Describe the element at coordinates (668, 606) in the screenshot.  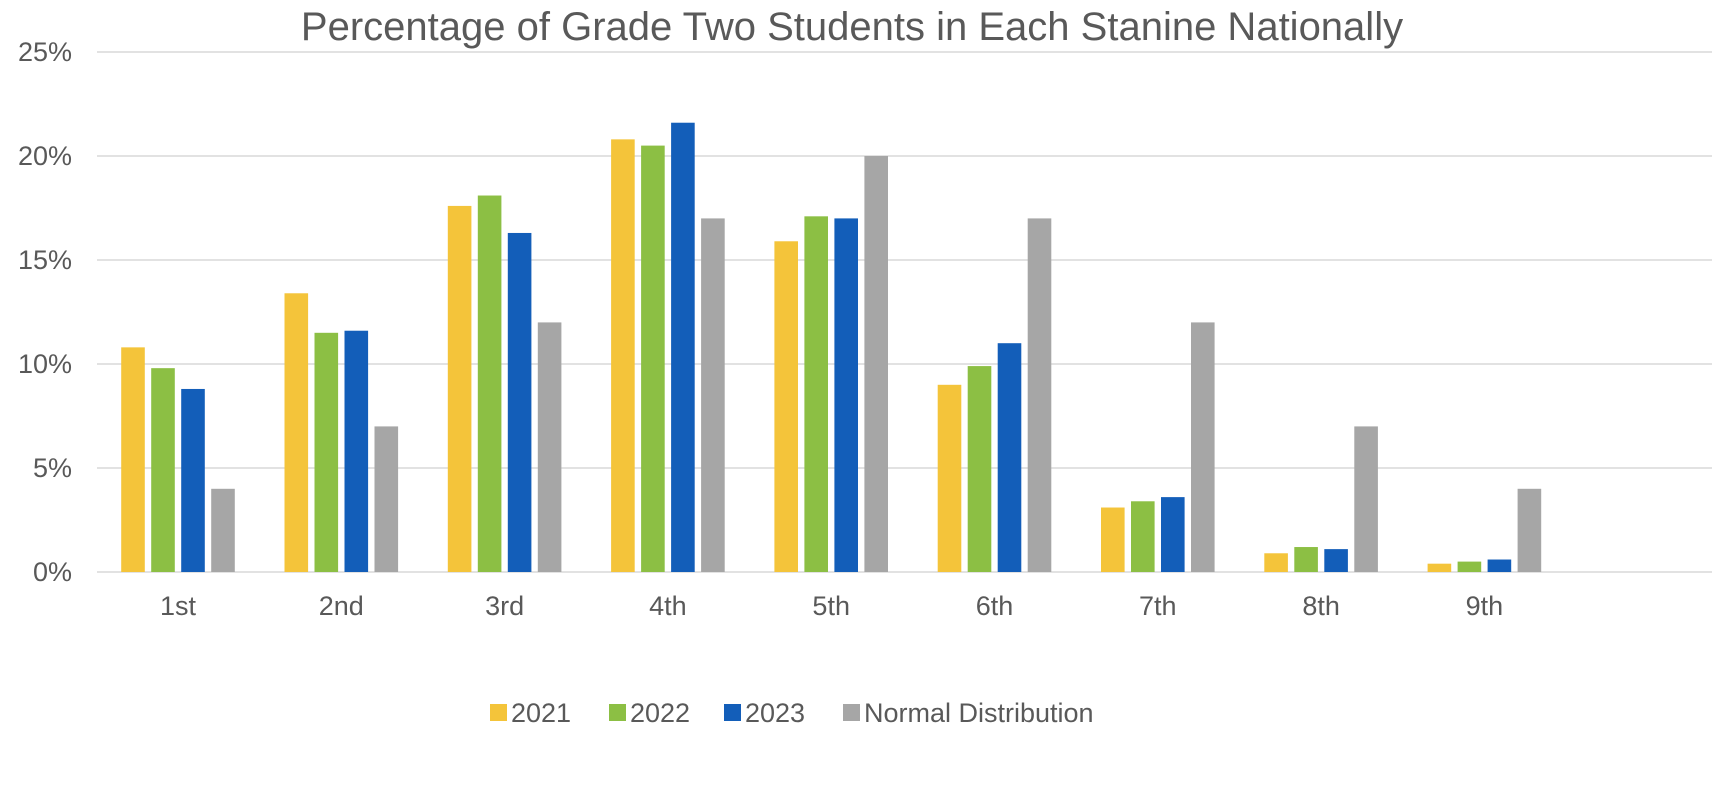
I see `x-tick-label: 4th` at that location.